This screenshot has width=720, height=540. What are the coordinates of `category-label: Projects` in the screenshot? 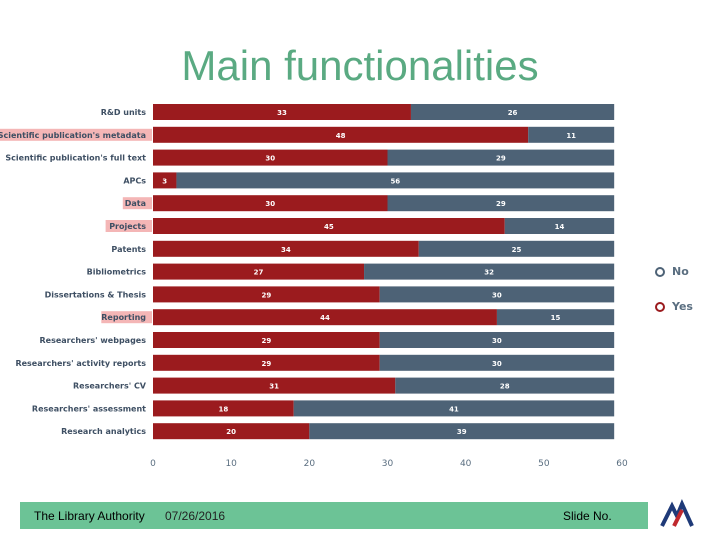 It's located at (127, 226).